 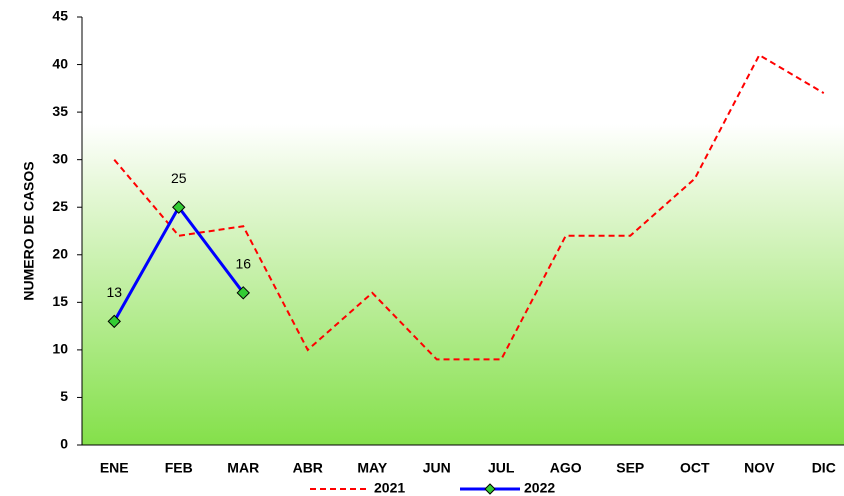 What do you see at coordinates (60, 206) in the screenshot?
I see `y-tick-label: 25` at bounding box center [60, 206].